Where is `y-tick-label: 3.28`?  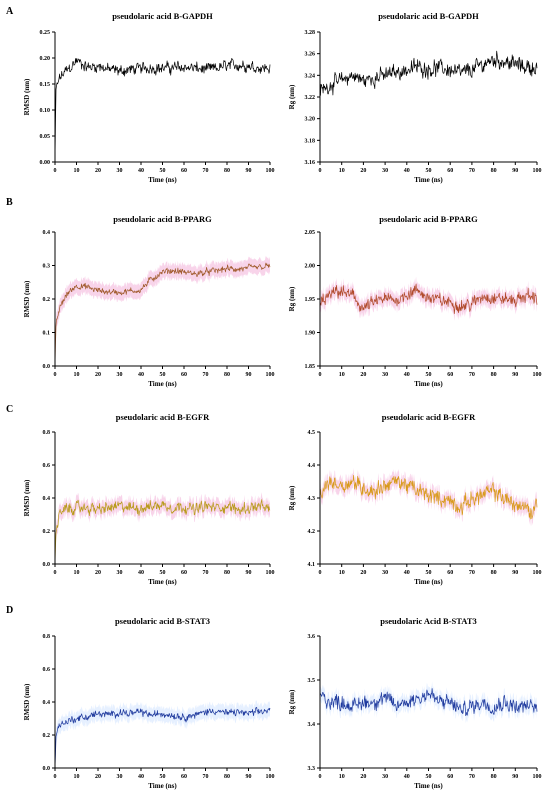 y-tick-label: 3.28 is located at coordinates (310, 33).